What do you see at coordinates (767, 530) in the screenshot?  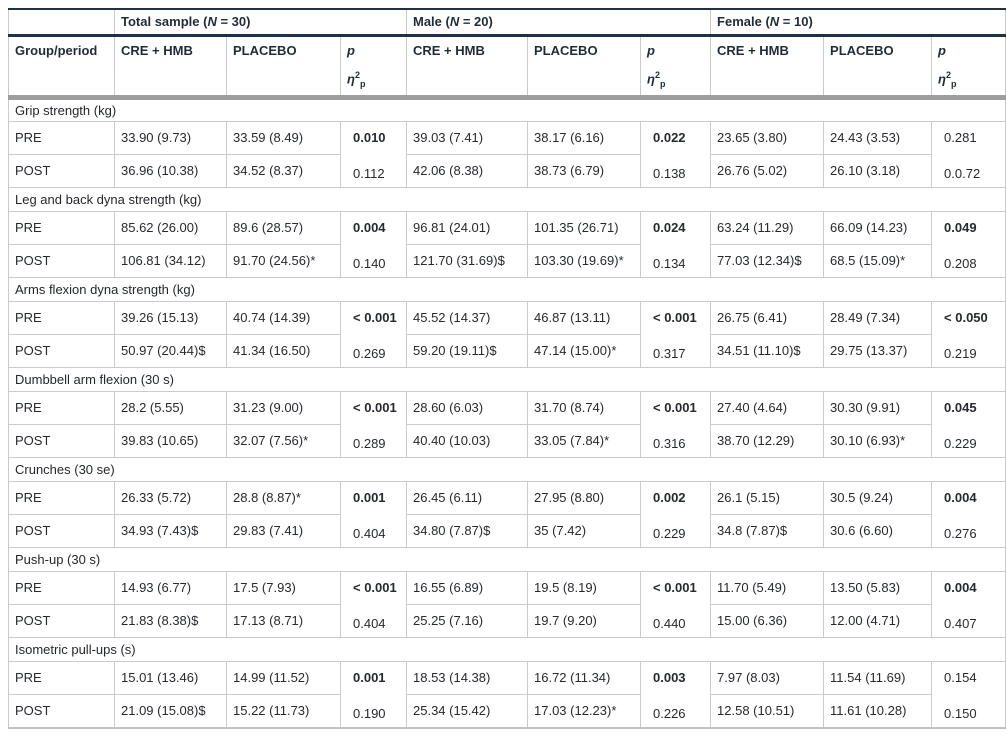 I see `value-cell: 34.8 (7.87)$` at bounding box center [767, 530].